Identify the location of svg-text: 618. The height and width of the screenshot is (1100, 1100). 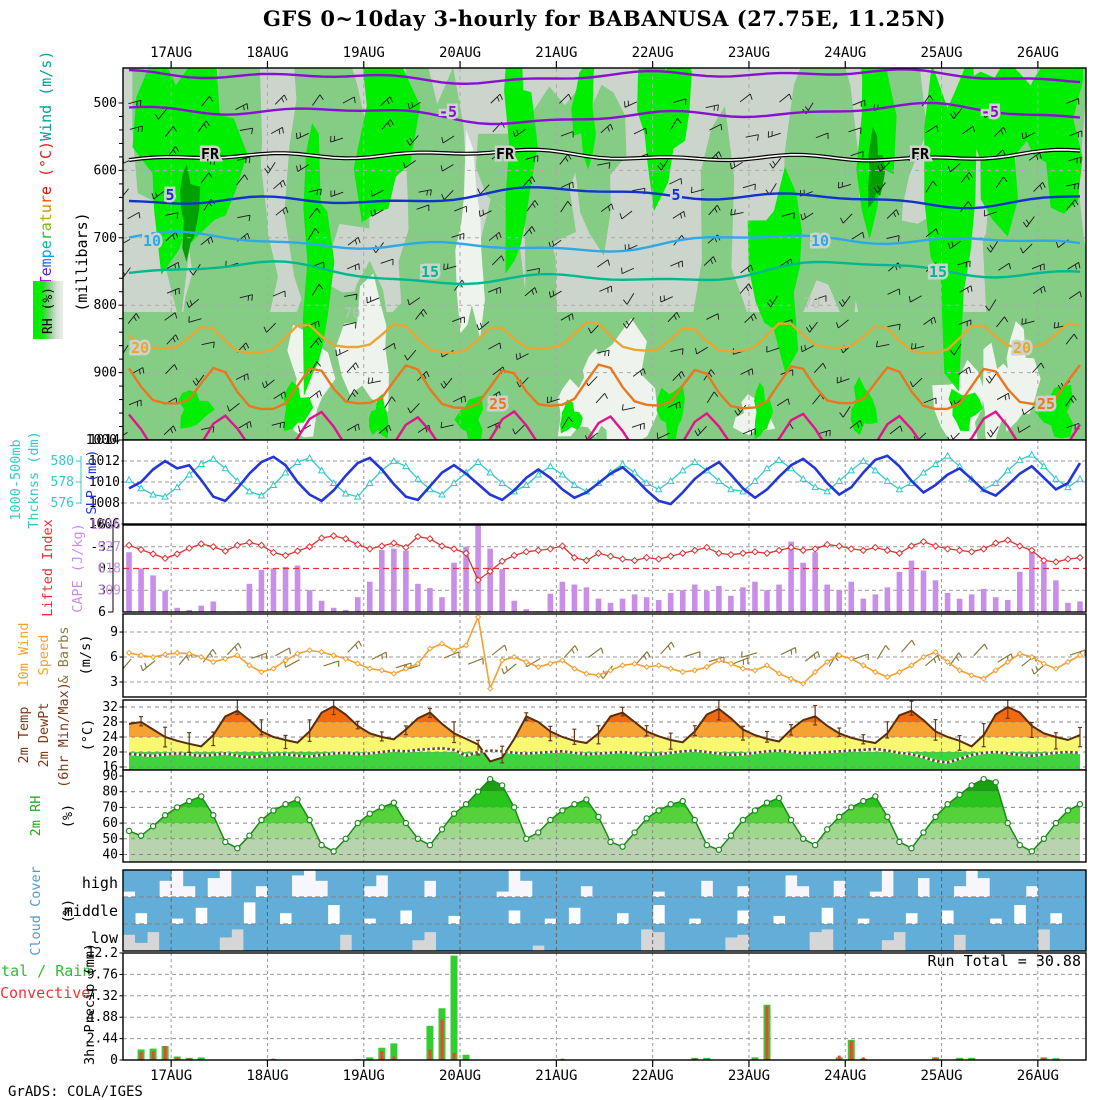
(109, 569).